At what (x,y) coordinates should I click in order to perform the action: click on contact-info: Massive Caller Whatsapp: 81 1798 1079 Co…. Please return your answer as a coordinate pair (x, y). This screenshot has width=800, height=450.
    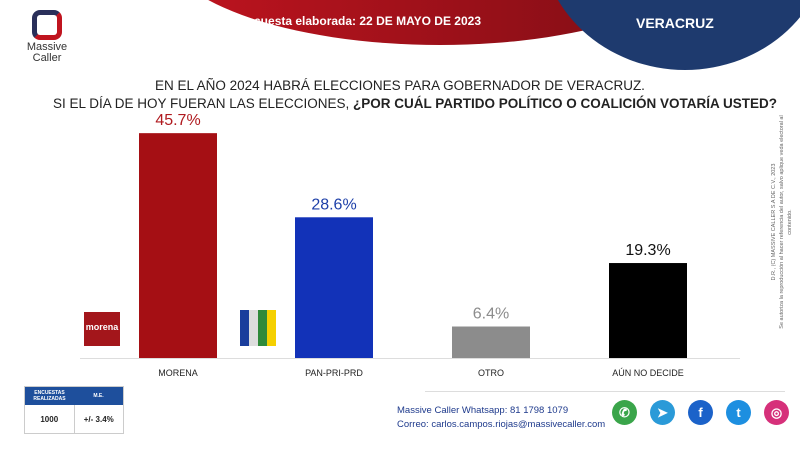
    Looking at the image, I should click on (501, 418).